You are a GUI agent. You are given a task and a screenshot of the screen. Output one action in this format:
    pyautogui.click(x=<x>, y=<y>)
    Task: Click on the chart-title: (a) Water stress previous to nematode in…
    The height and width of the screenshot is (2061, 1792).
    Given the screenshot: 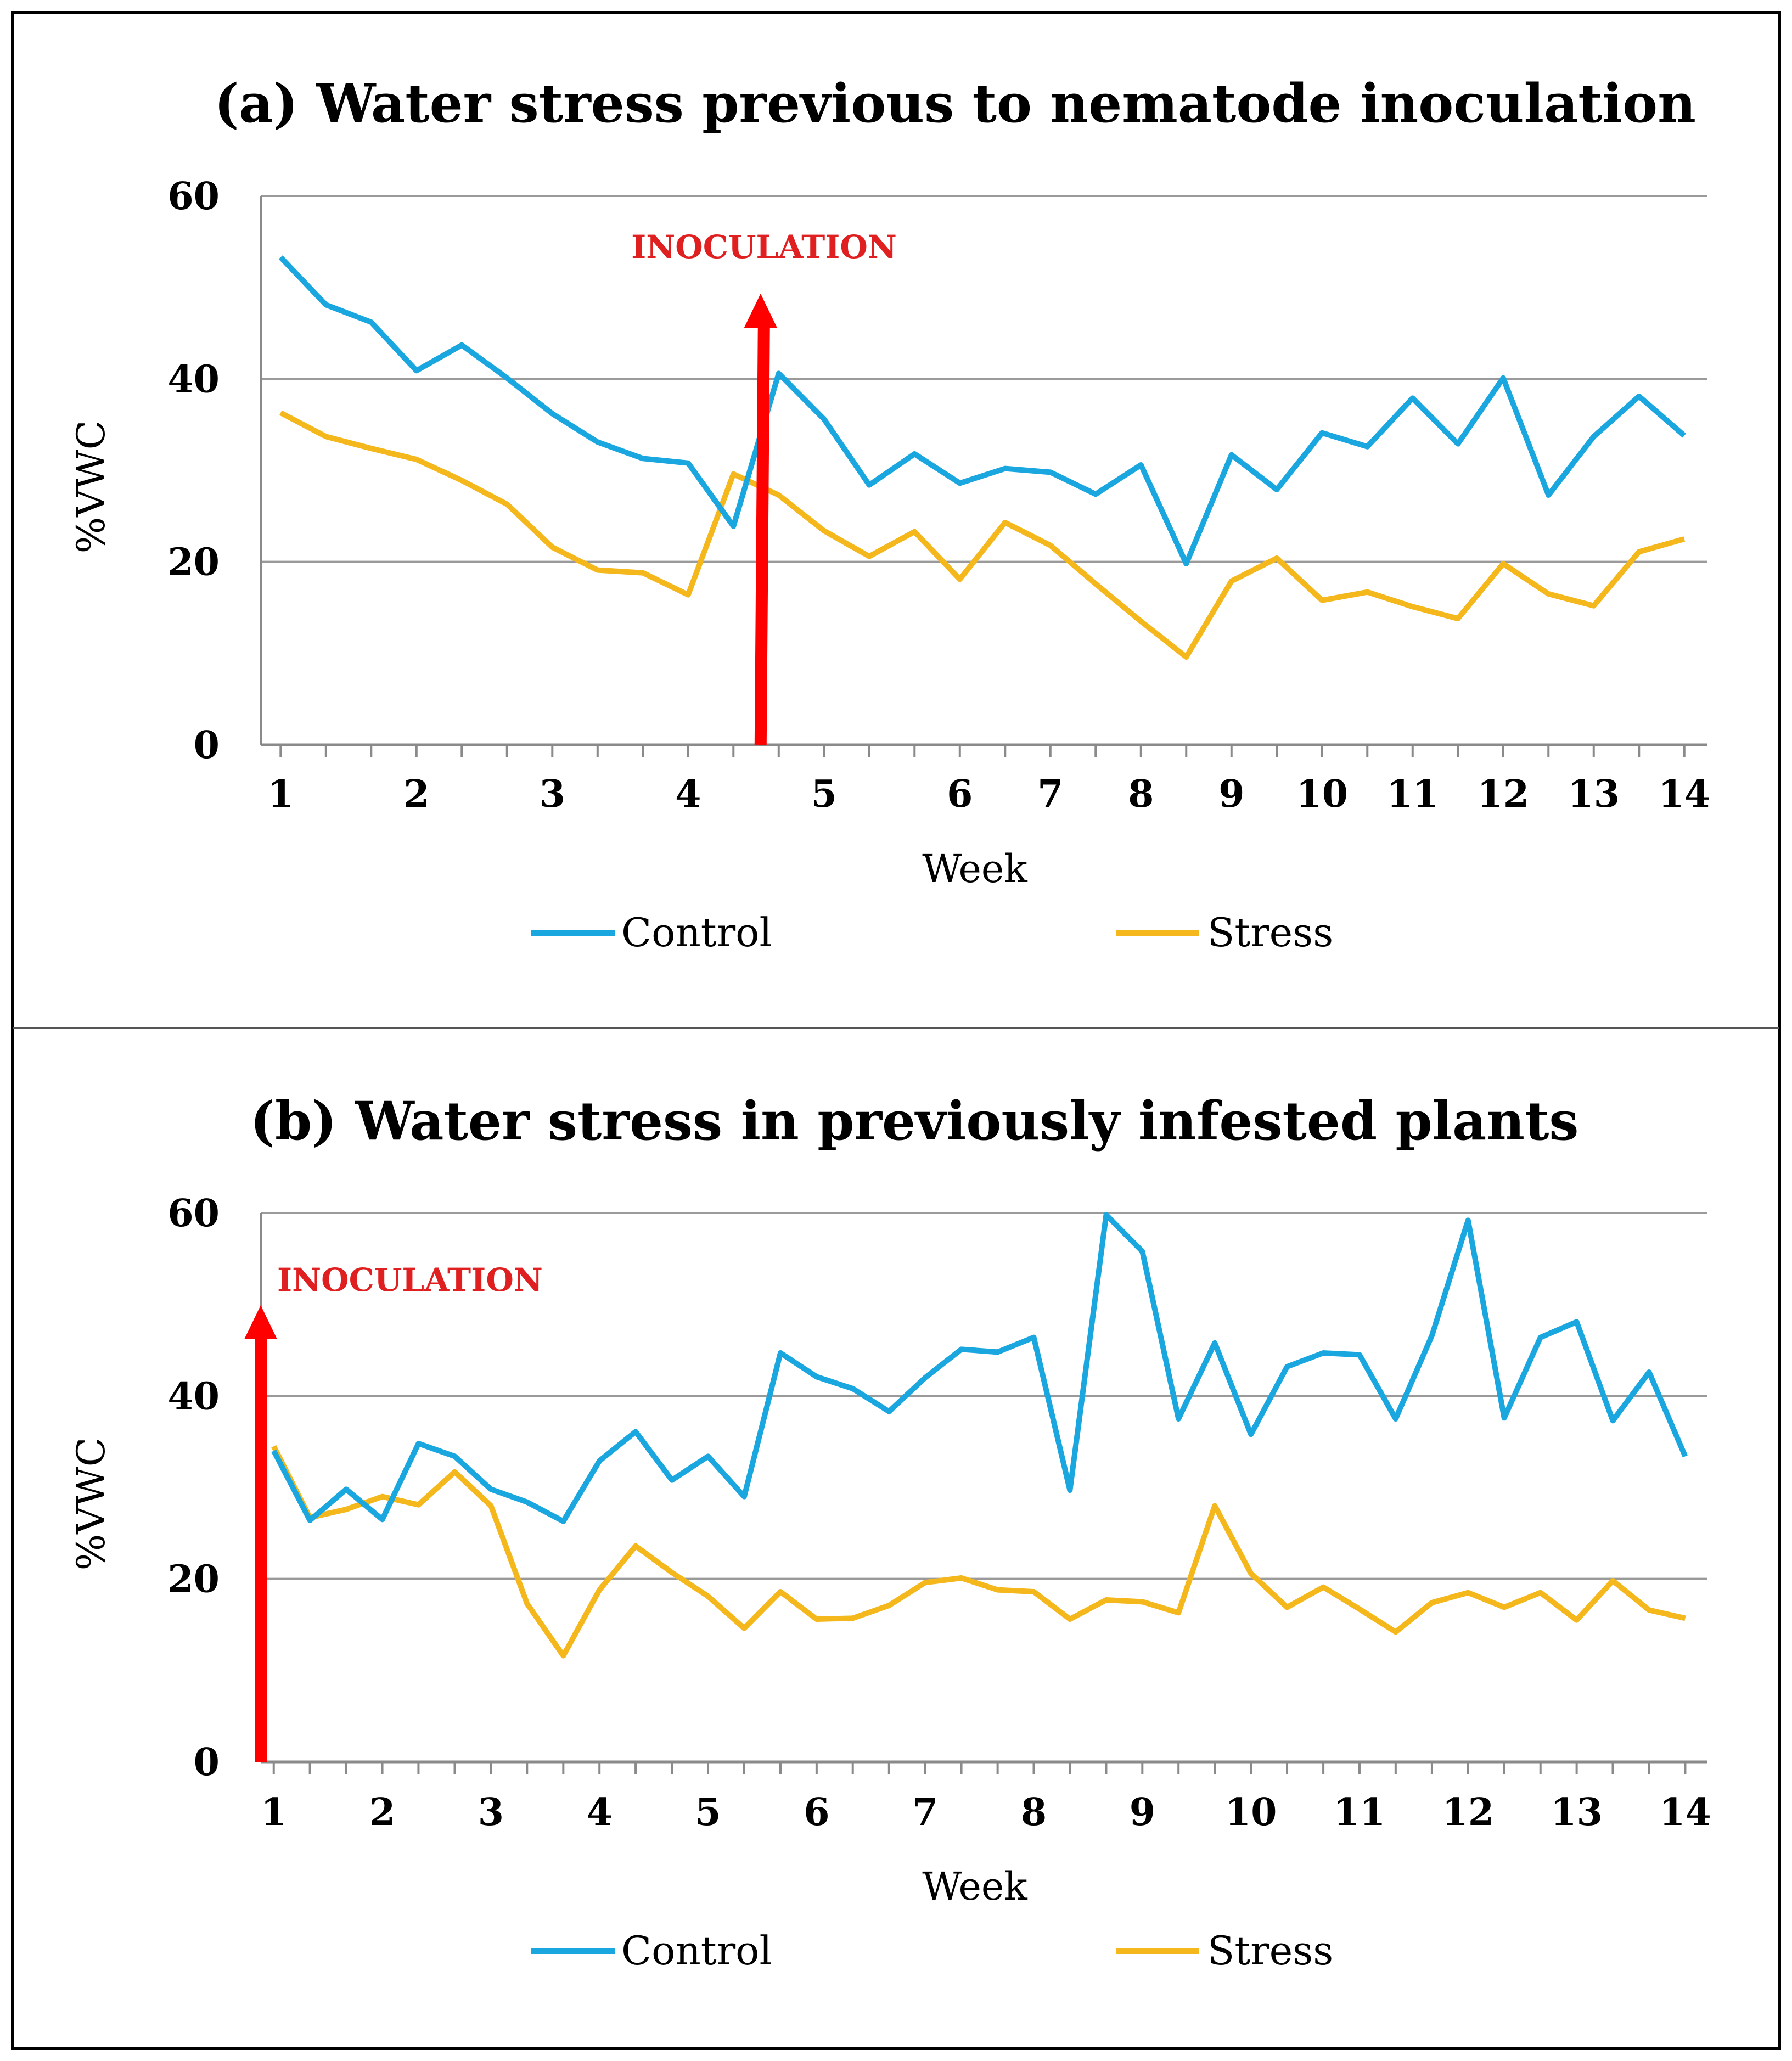 What is the action you would take?
    pyautogui.click(x=955, y=103)
    